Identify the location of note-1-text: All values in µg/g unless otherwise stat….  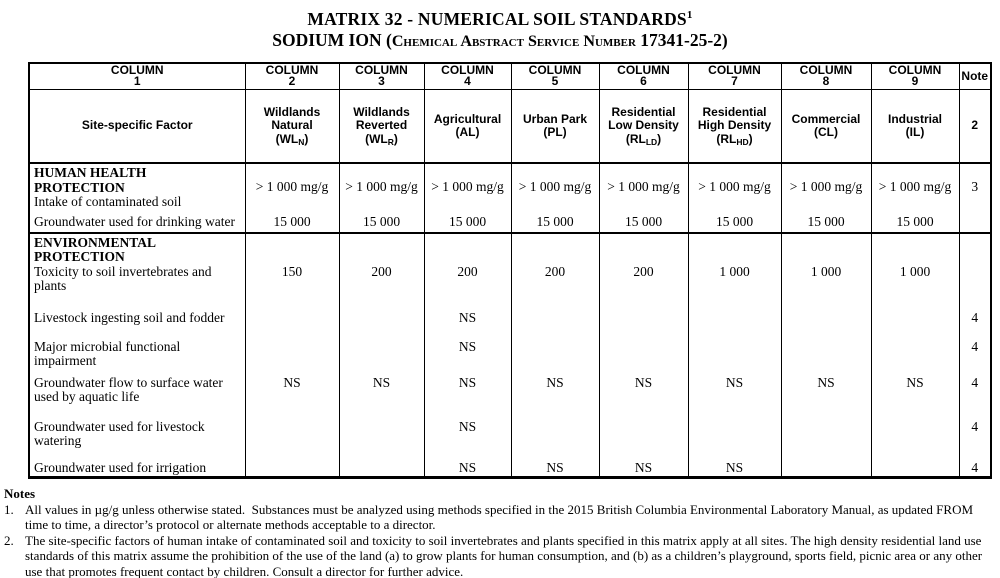
(501, 517).